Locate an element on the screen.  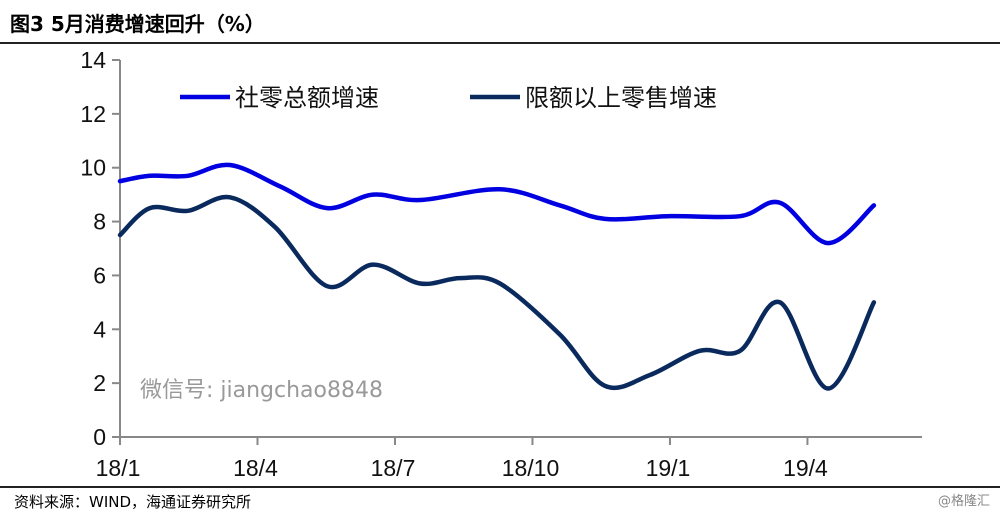
brand-watermark: @格隆汇 is located at coordinates (963, 501).